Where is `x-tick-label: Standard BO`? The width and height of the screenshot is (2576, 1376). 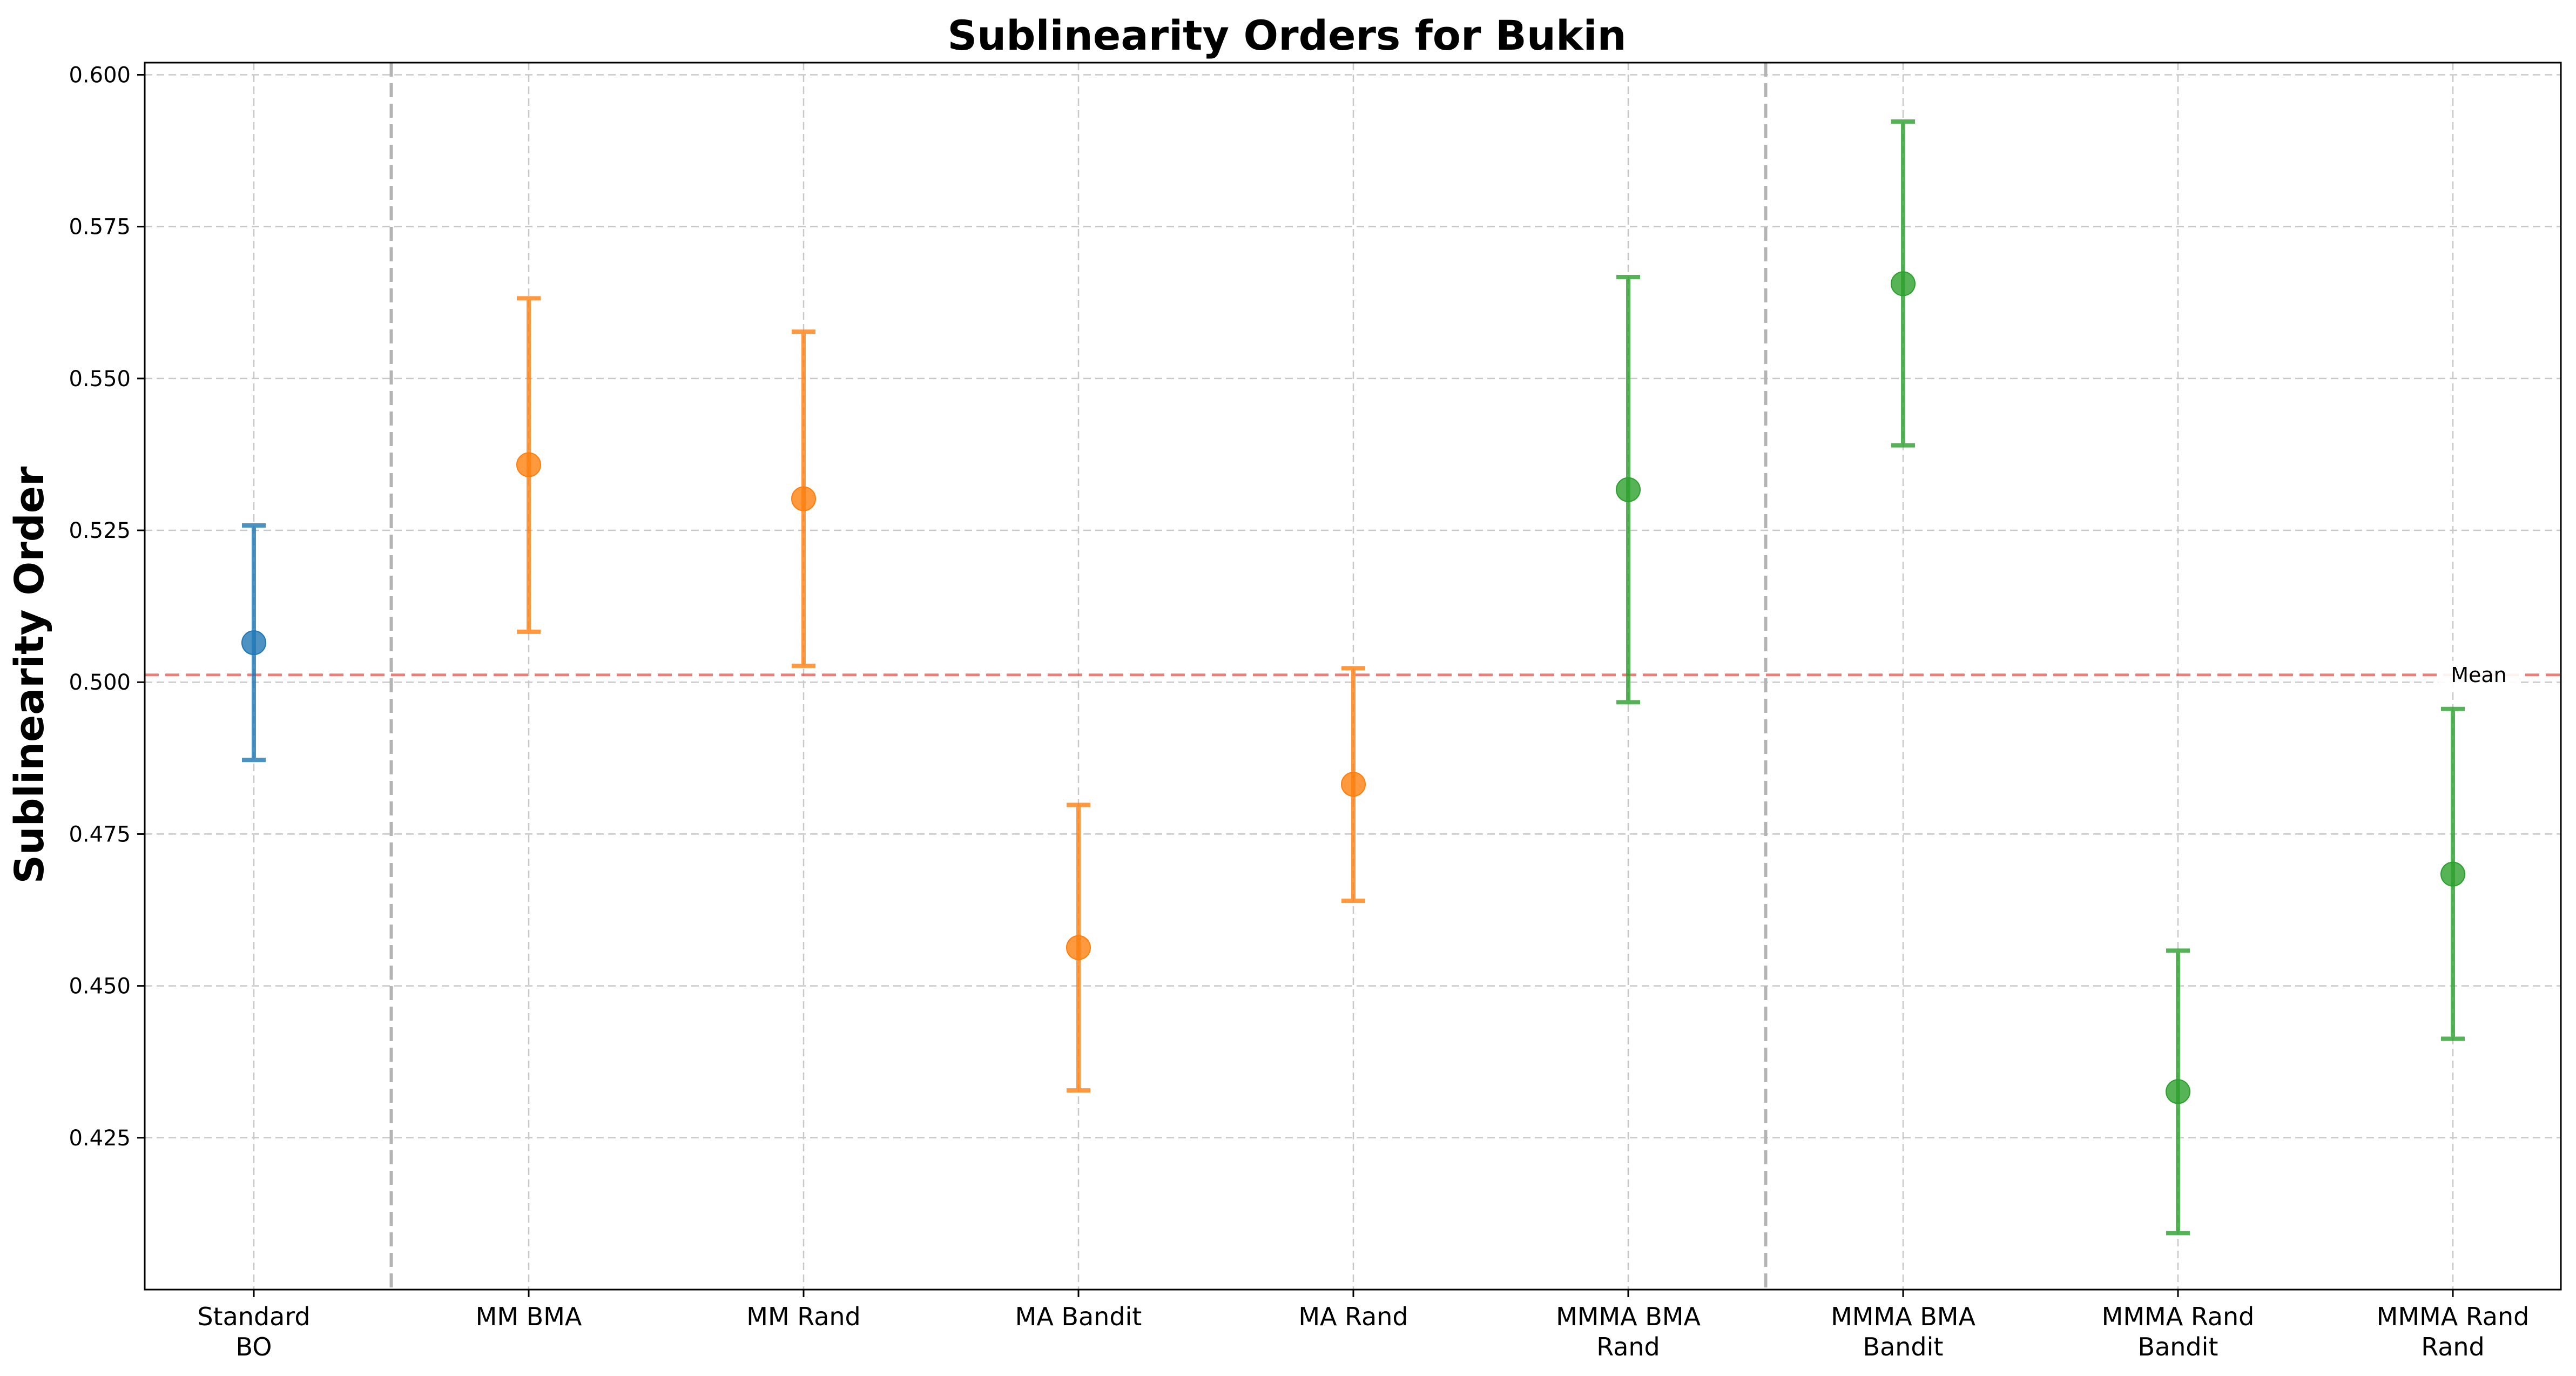
x-tick-label: Standard BO is located at coordinates (253, 1331).